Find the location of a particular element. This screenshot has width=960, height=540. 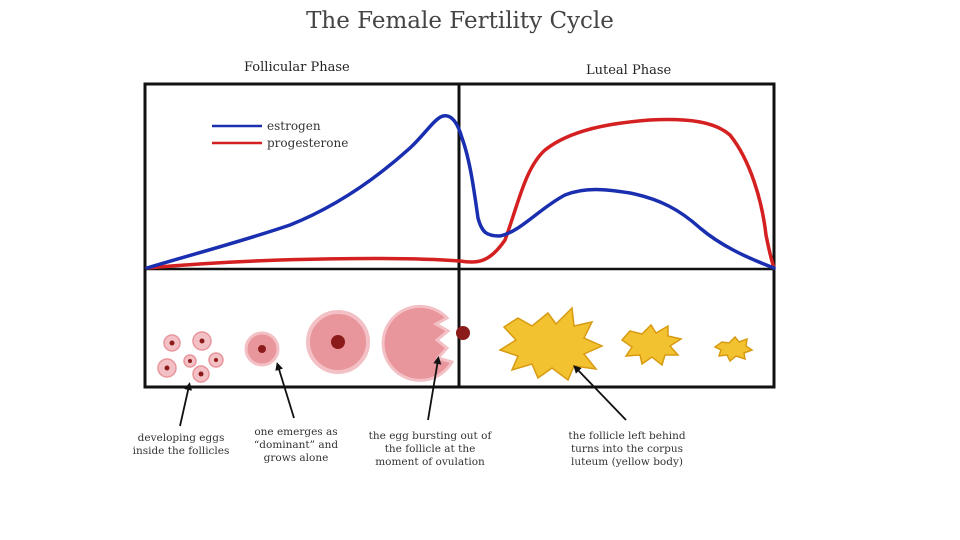

caption-developing-eggs: developing eggs inside the follicles is located at coordinates (181, 444).